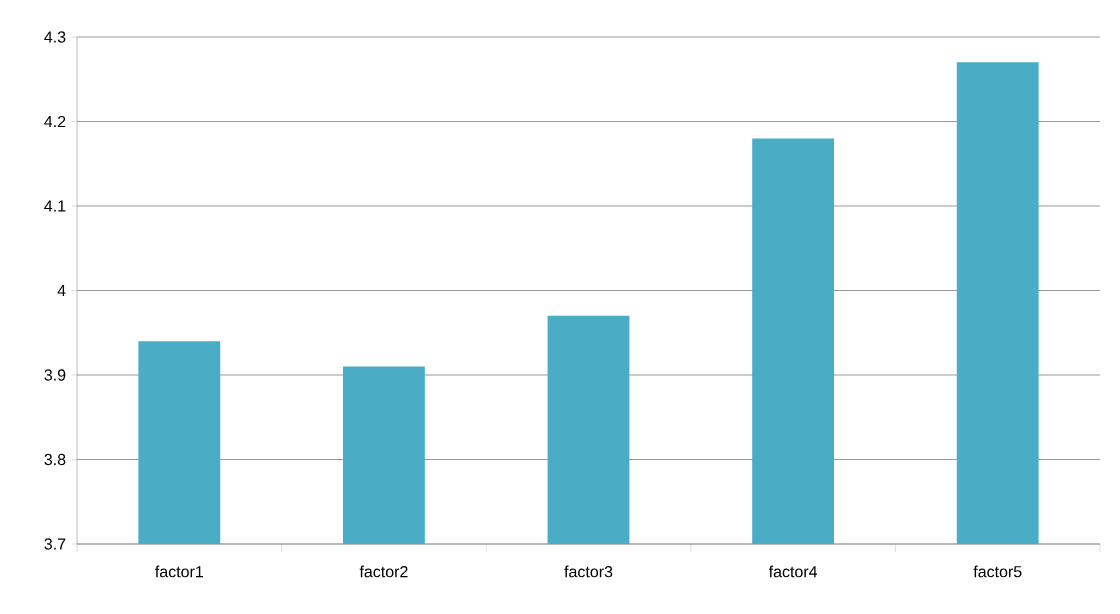 This screenshot has height=614, width=1120. What do you see at coordinates (55, 206) in the screenshot?
I see `y-tick-label: 4.1` at bounding box center [55, 206].